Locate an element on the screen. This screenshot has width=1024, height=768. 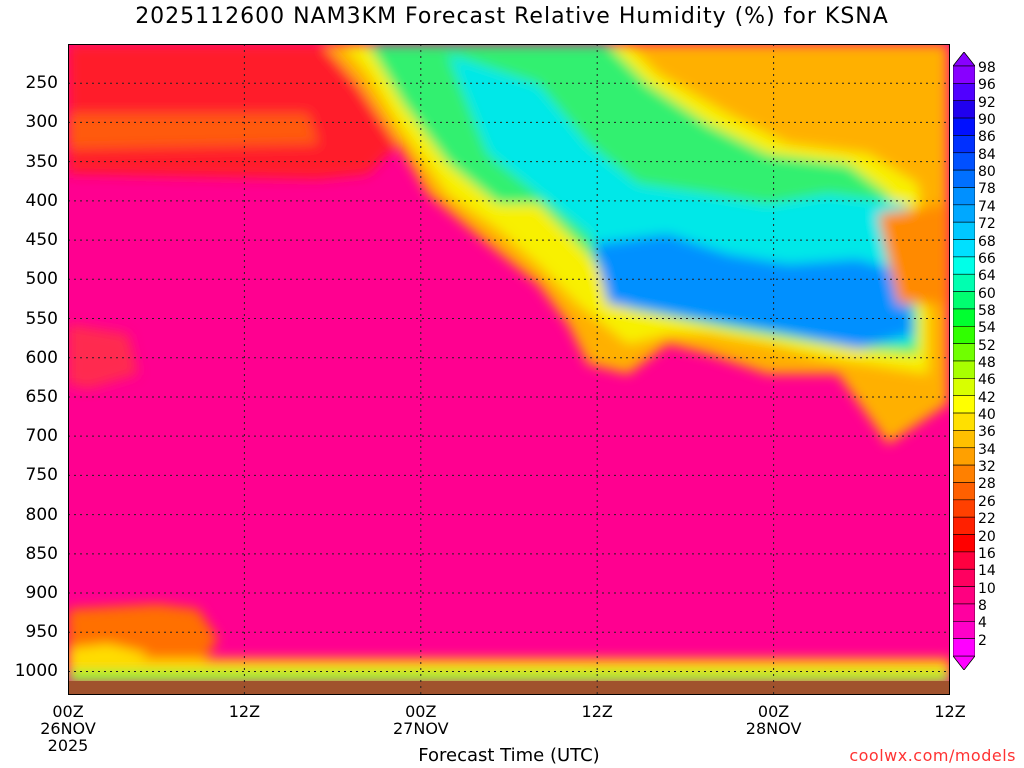
colorbar-label: 54 is located at coordinates (987, 328).